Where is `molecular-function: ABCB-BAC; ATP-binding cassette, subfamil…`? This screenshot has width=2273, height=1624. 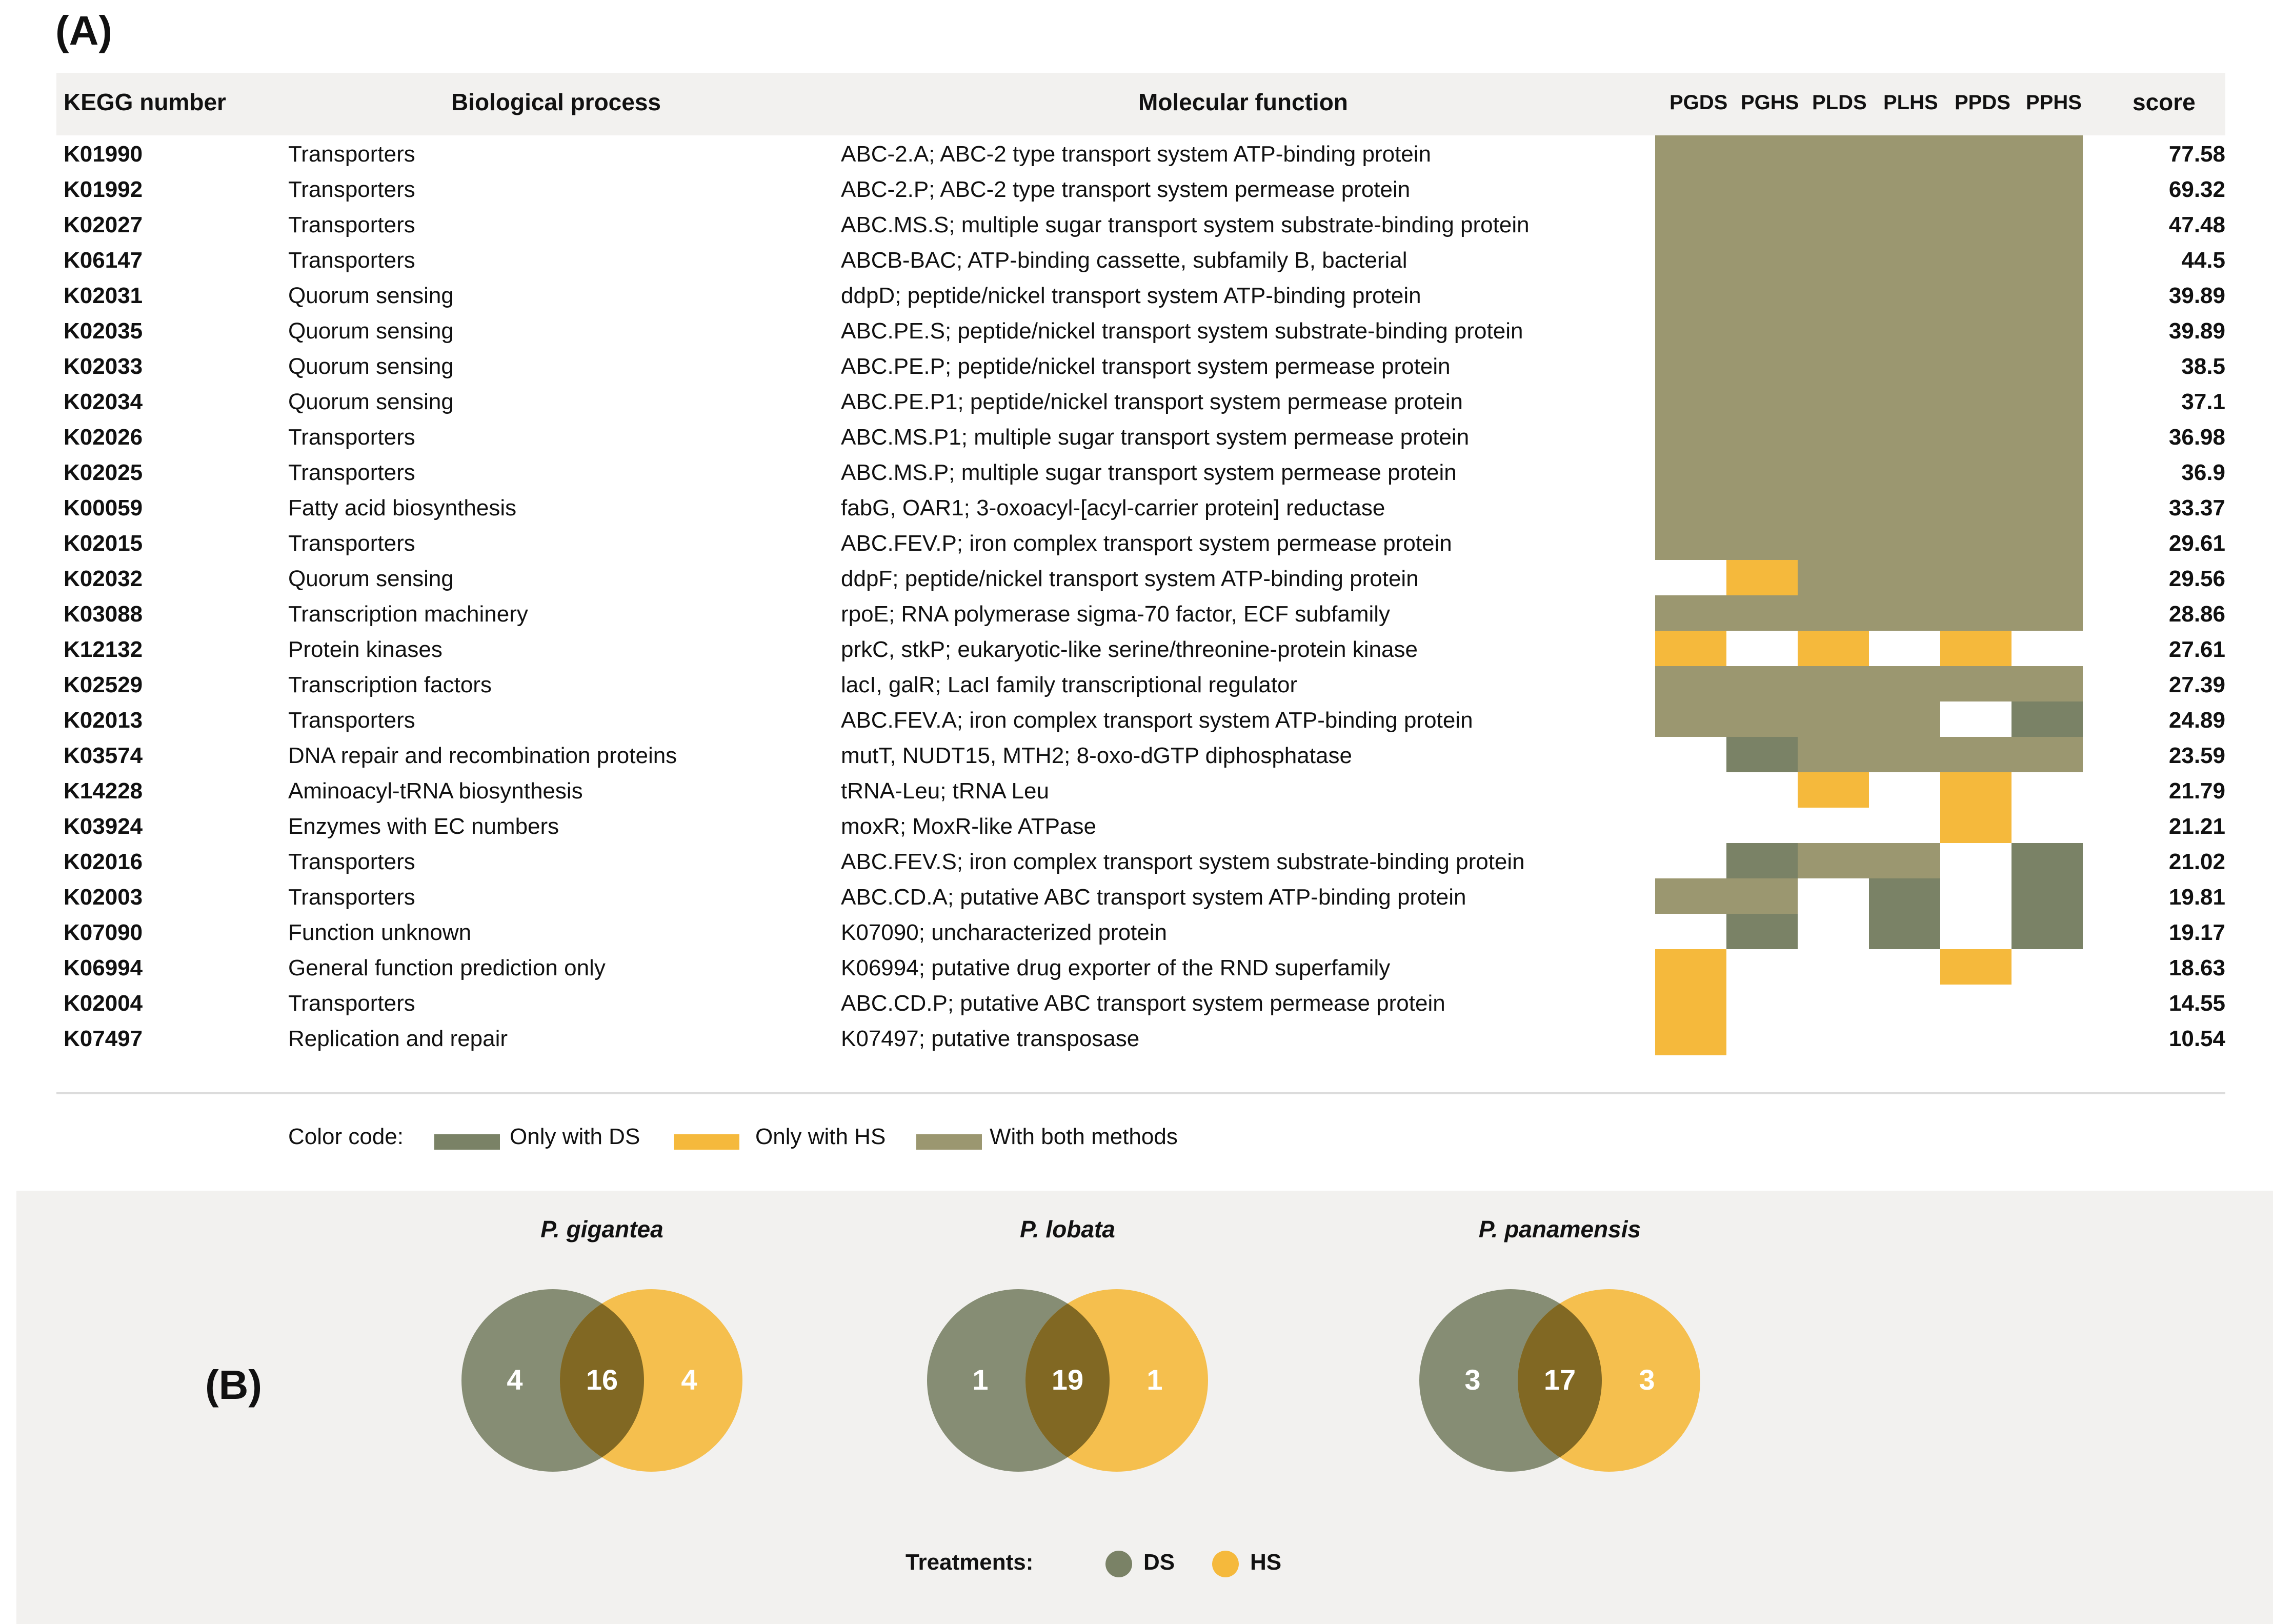 molecular-function: ABCB-BAC; ATP-binding cassette, subfamil… is located at coordinates (1124, 260).